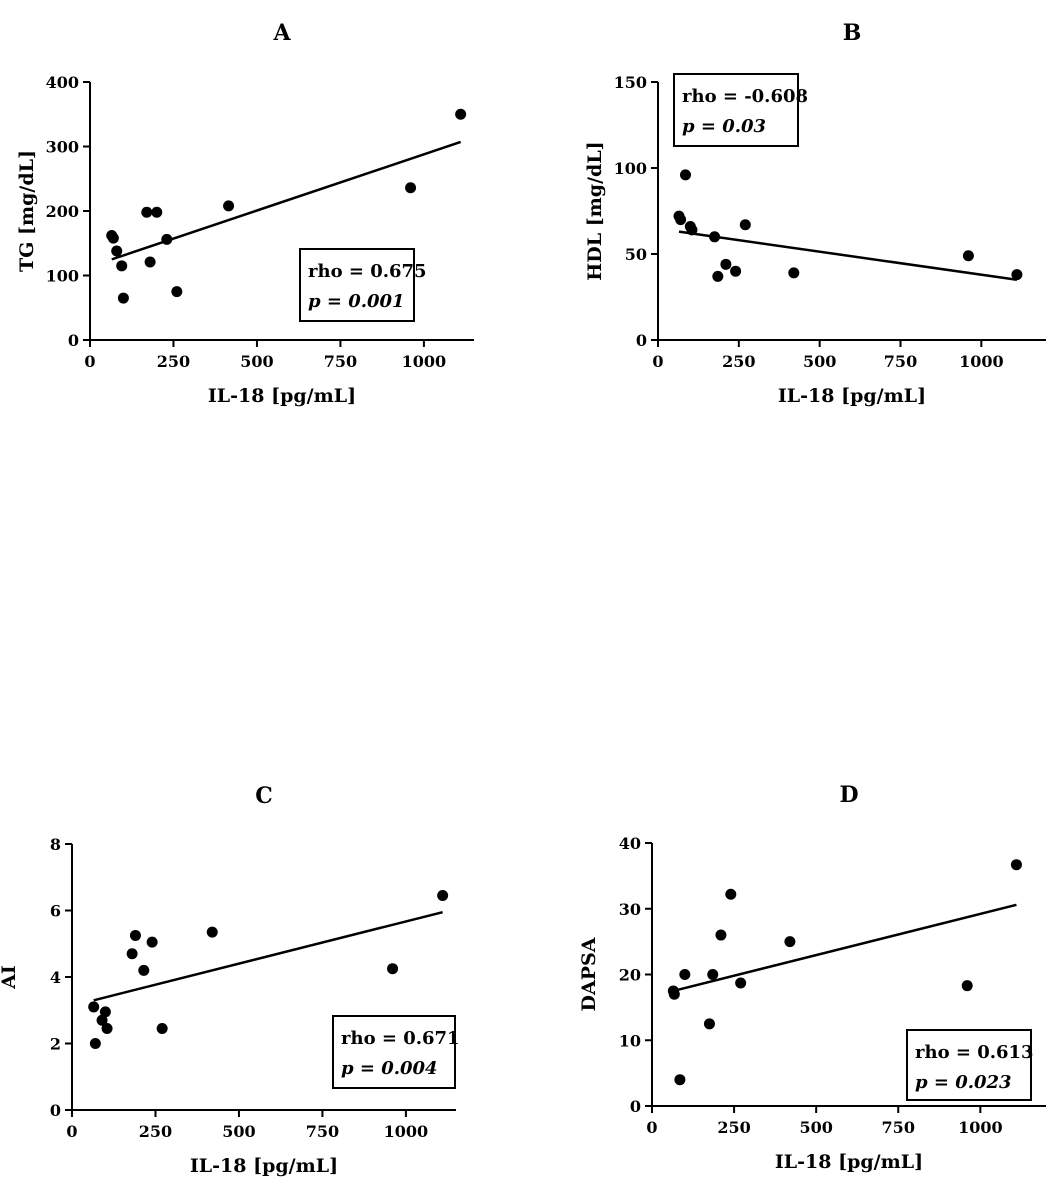  I want to click on panel-title-d: D, so click(848, 795).